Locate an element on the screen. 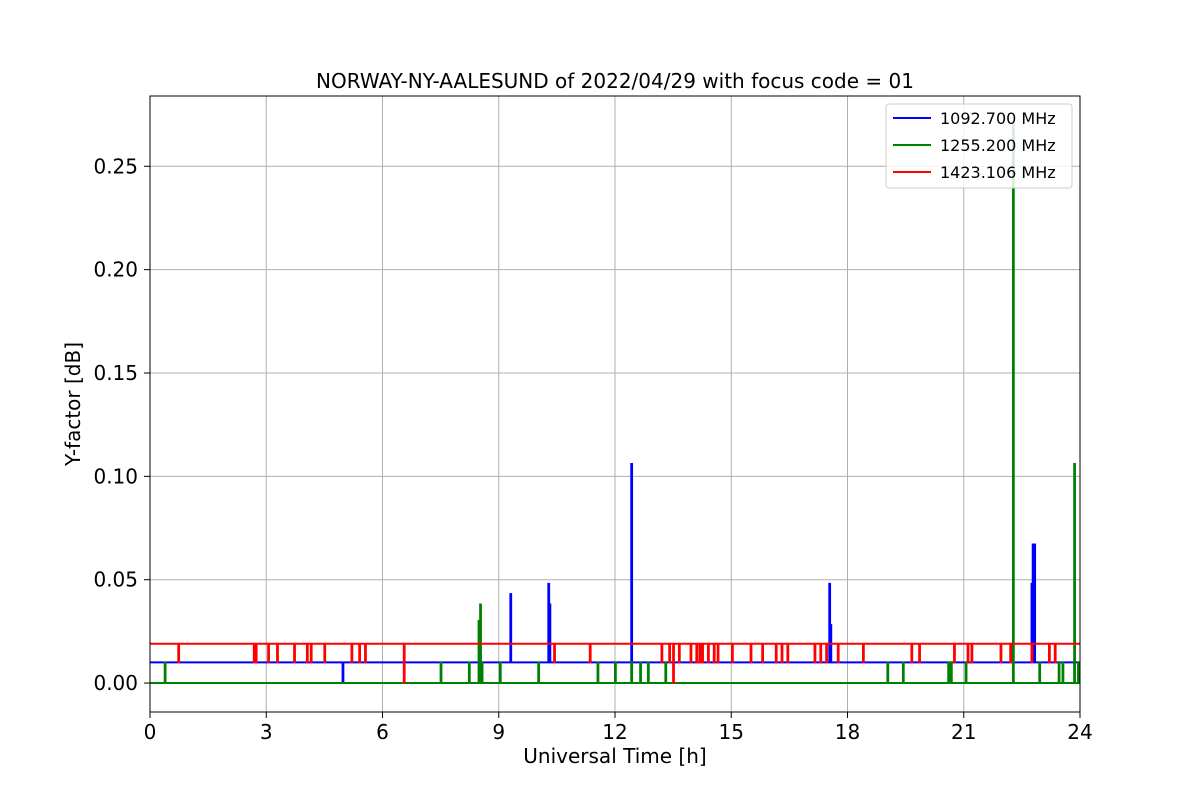  x-tick-label: 15 is located at coordinates (731, 732).